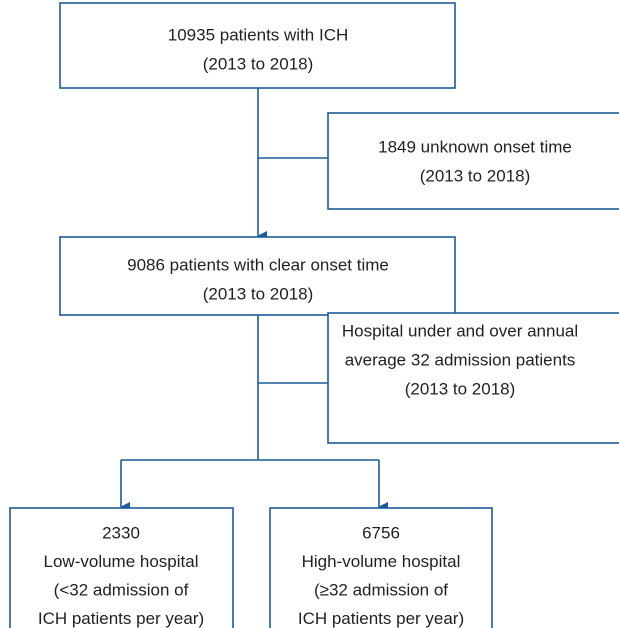 This screenshot has width=619, height=628. I want to click on box-text: (≥32 admission of, so click(381, 589).